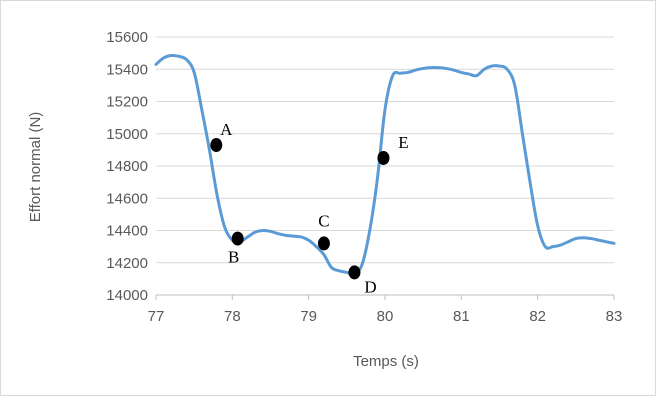 The width and height of the screenshot is (656, 397). What do you see at coordinates (127, 231) in the screenshot?
I see `y-tick-label: 14400` at bounding box center [127, 231].